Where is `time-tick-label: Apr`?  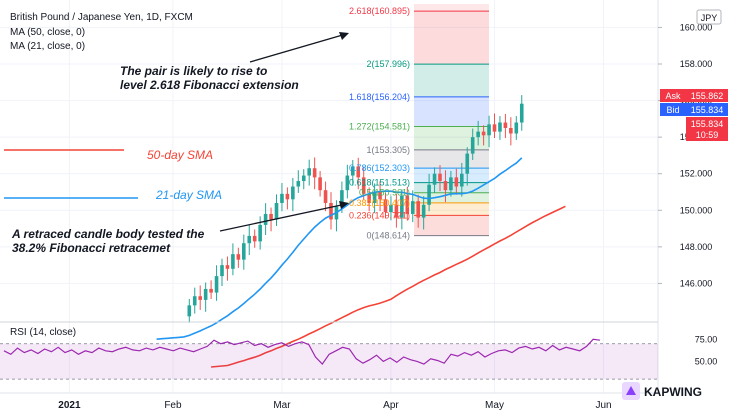 time-tick-label: Apr is located at coordinates (391, 405).